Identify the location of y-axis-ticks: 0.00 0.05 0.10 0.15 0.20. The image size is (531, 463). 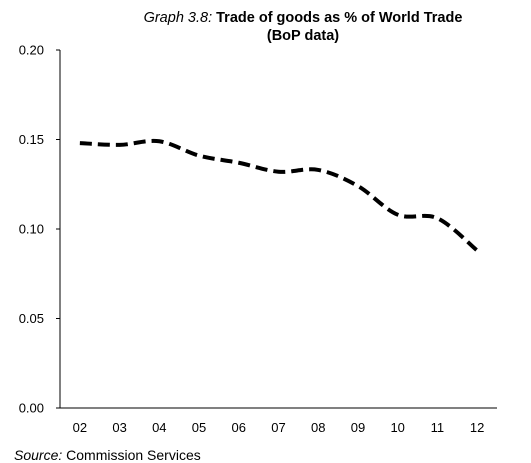
(39, 229).